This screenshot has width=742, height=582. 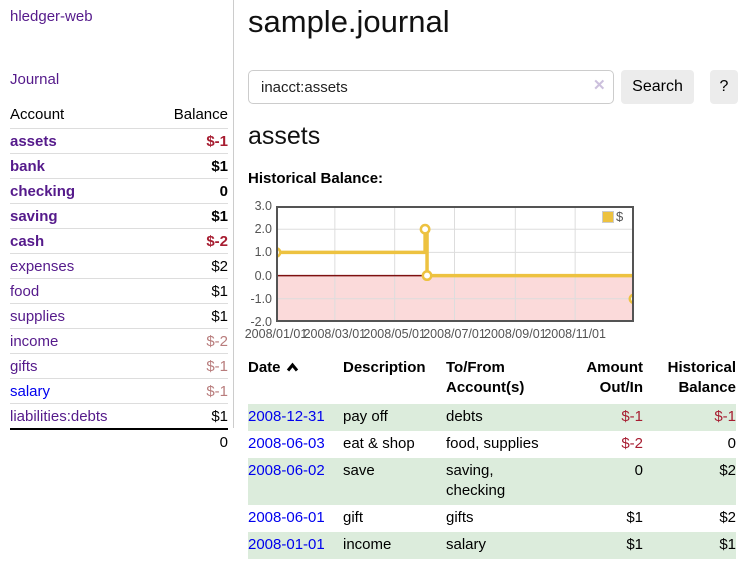 I want to click on y-axis-tick-label: -1.0, so click(x=261, y=298).